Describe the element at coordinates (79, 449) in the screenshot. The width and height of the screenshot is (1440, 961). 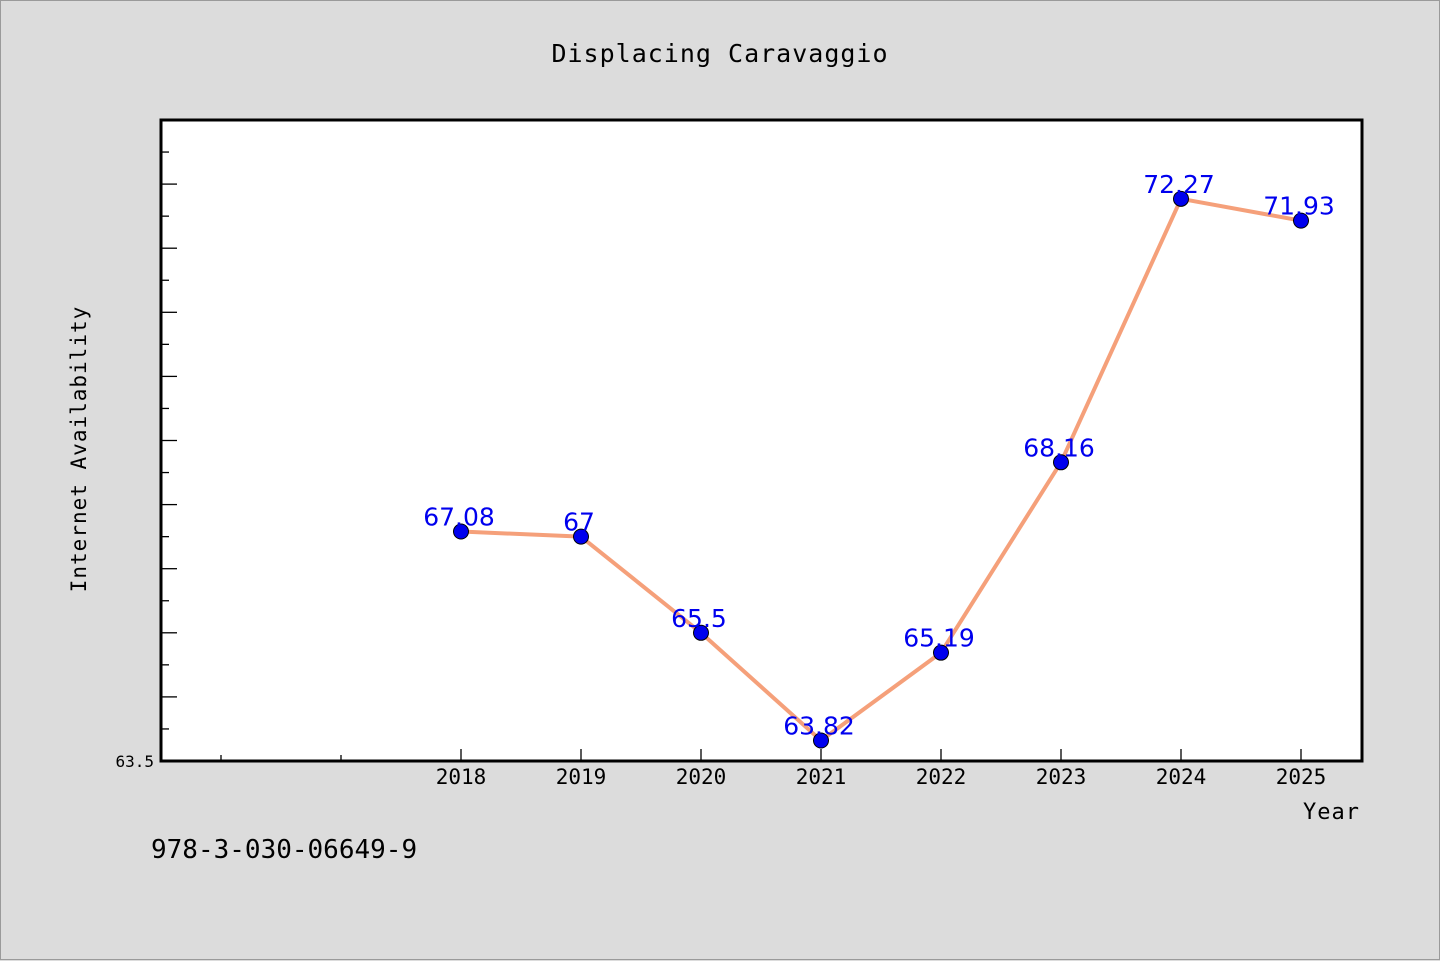
I see `y-axis-label: Internet Availability` at that location.